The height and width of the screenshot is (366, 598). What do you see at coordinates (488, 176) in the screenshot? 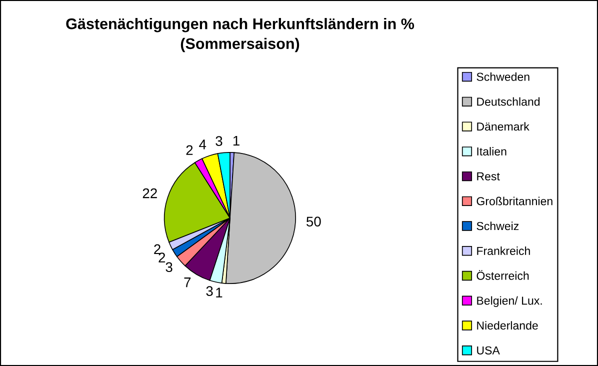
I see `legend-label: Rest` at bounding box center [488, 176].